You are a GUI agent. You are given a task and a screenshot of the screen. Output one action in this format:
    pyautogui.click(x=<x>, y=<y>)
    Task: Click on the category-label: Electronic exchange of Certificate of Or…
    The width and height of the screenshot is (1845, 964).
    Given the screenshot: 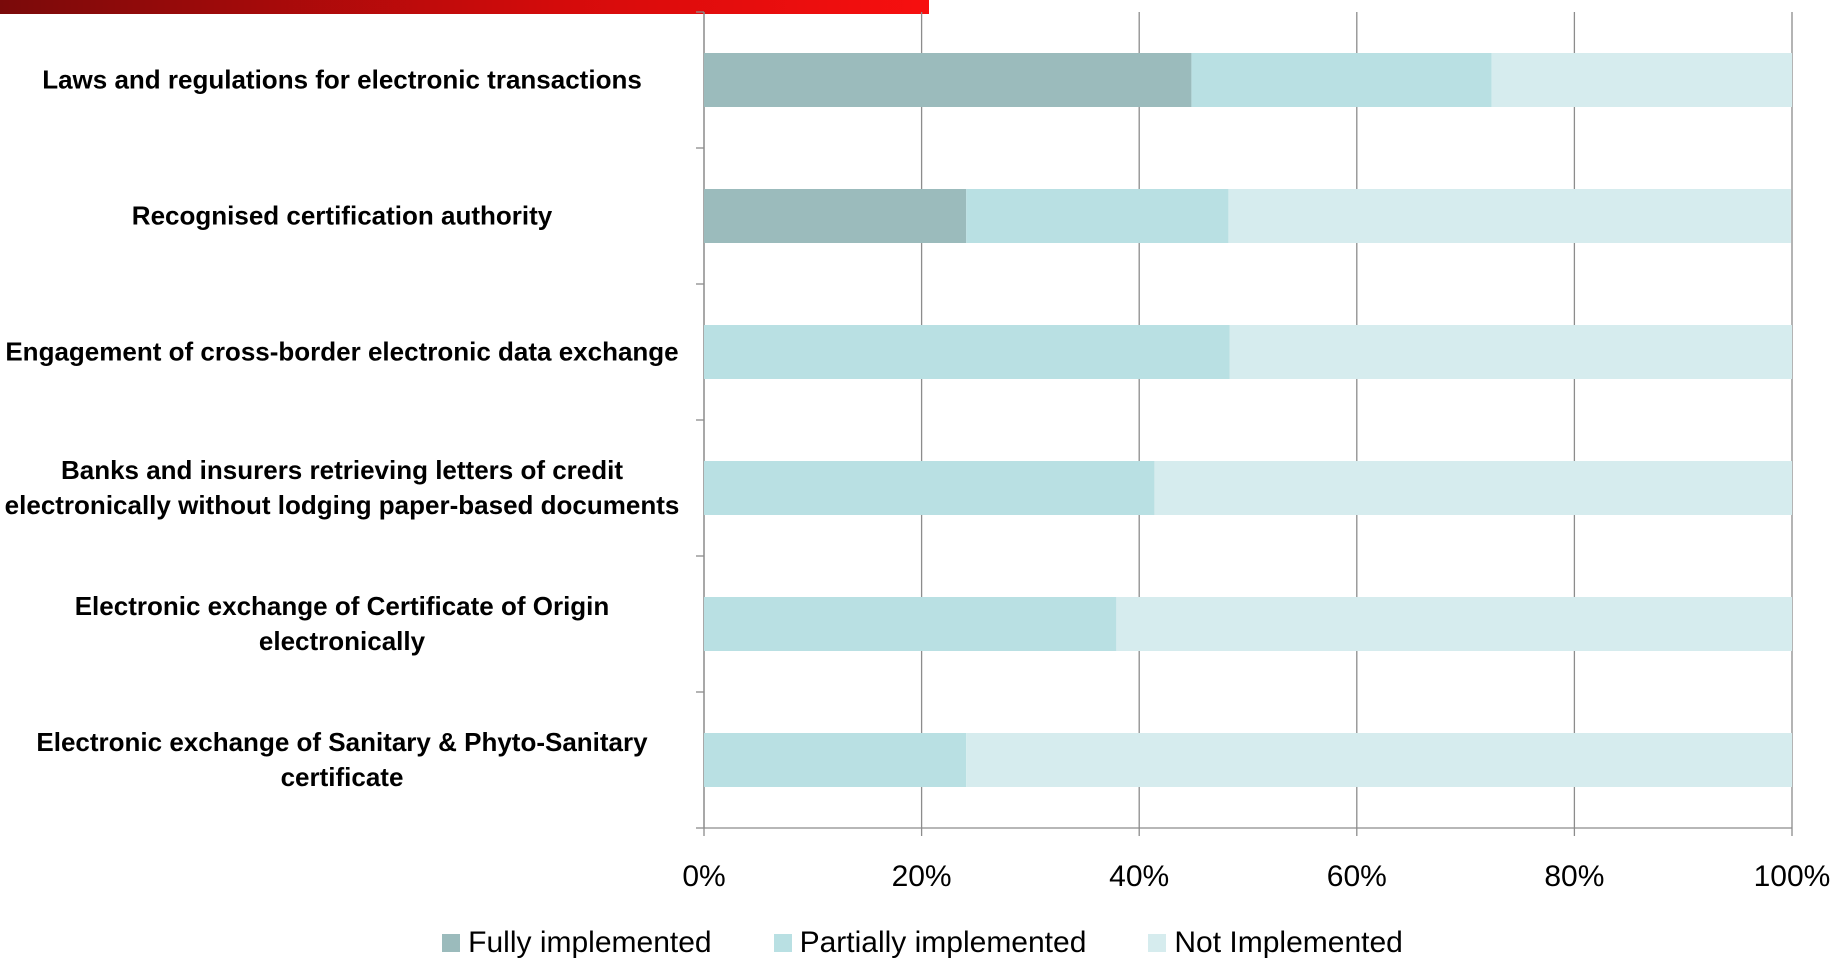 What is the action you would take?
    pyautogui.click(x=342, y=623)
    